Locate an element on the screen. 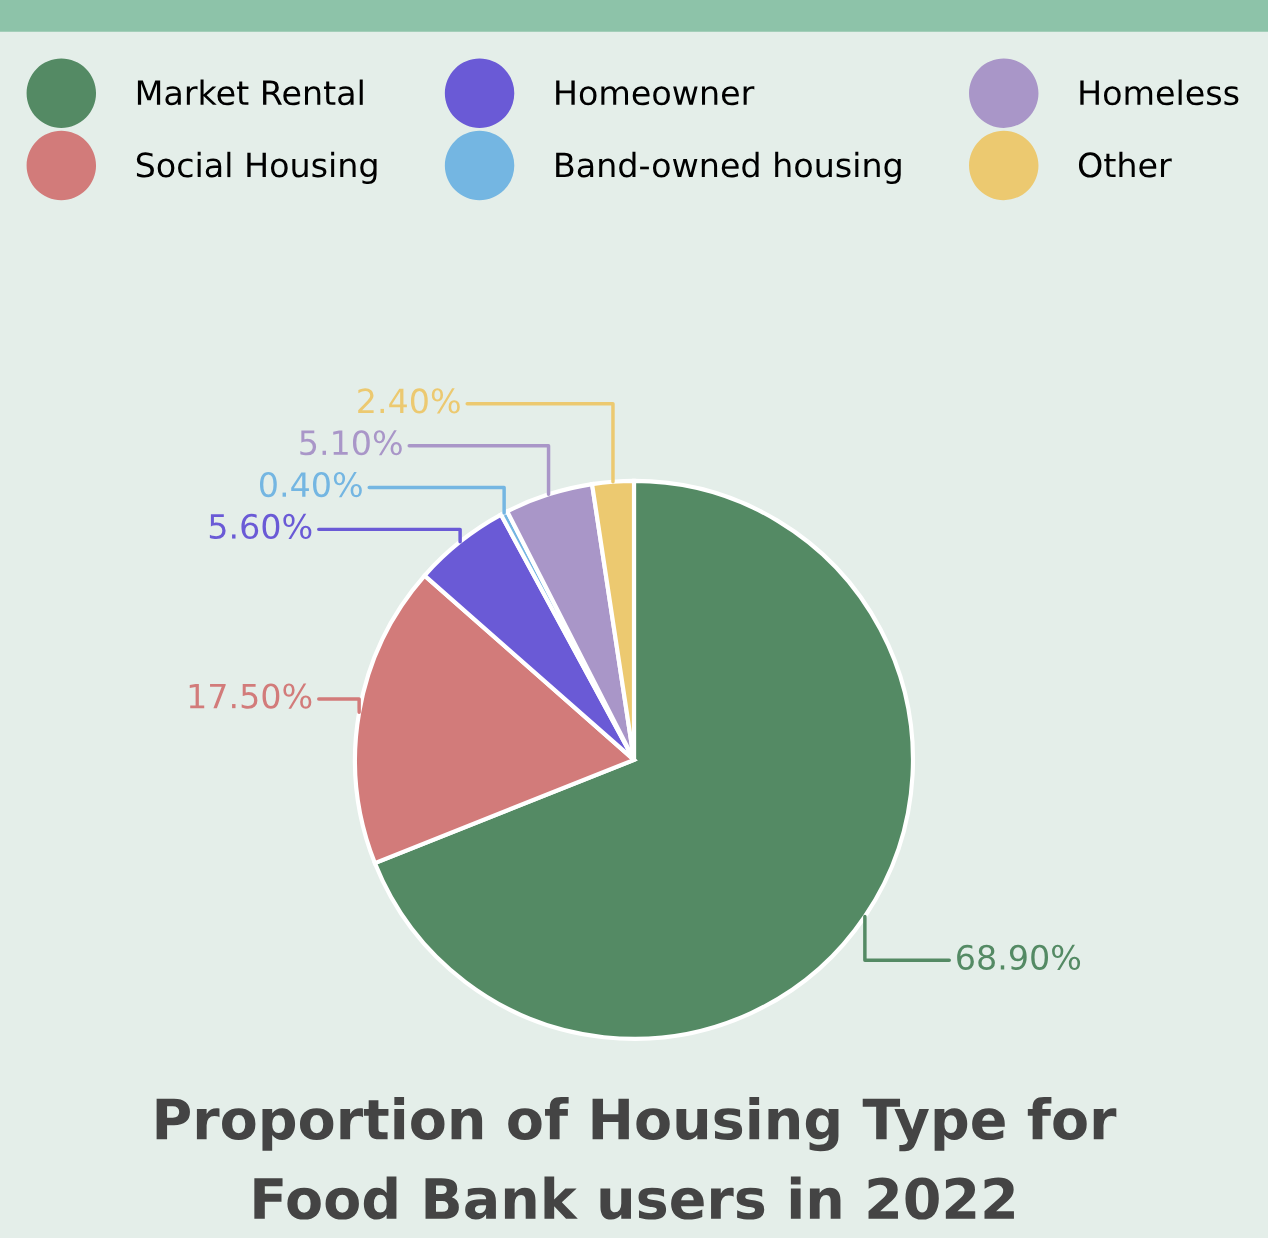 This screenshot has height=1238, width=1268. data-label: 17.50% is located at coordinates (250, 696).